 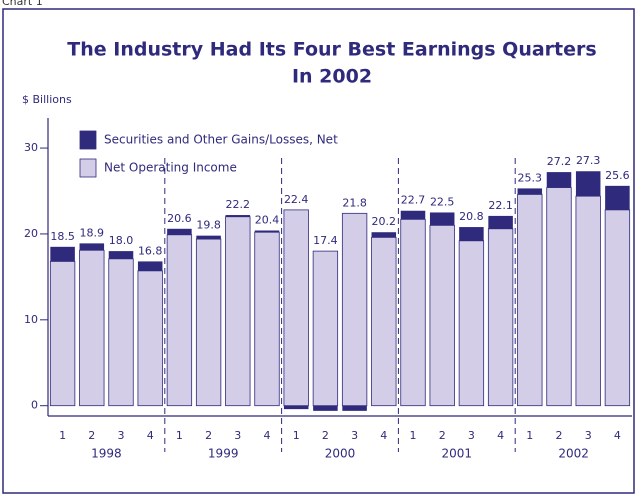 I want to click on data-label: 27.2, so click(x=559, y=161).